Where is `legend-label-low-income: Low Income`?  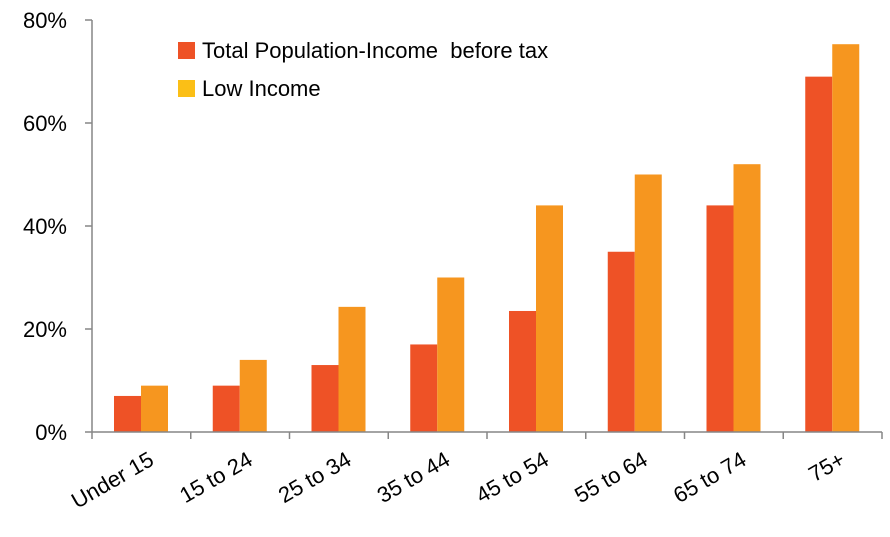
legend-label-low-income: Low Income is located at coordinates (261, 88).